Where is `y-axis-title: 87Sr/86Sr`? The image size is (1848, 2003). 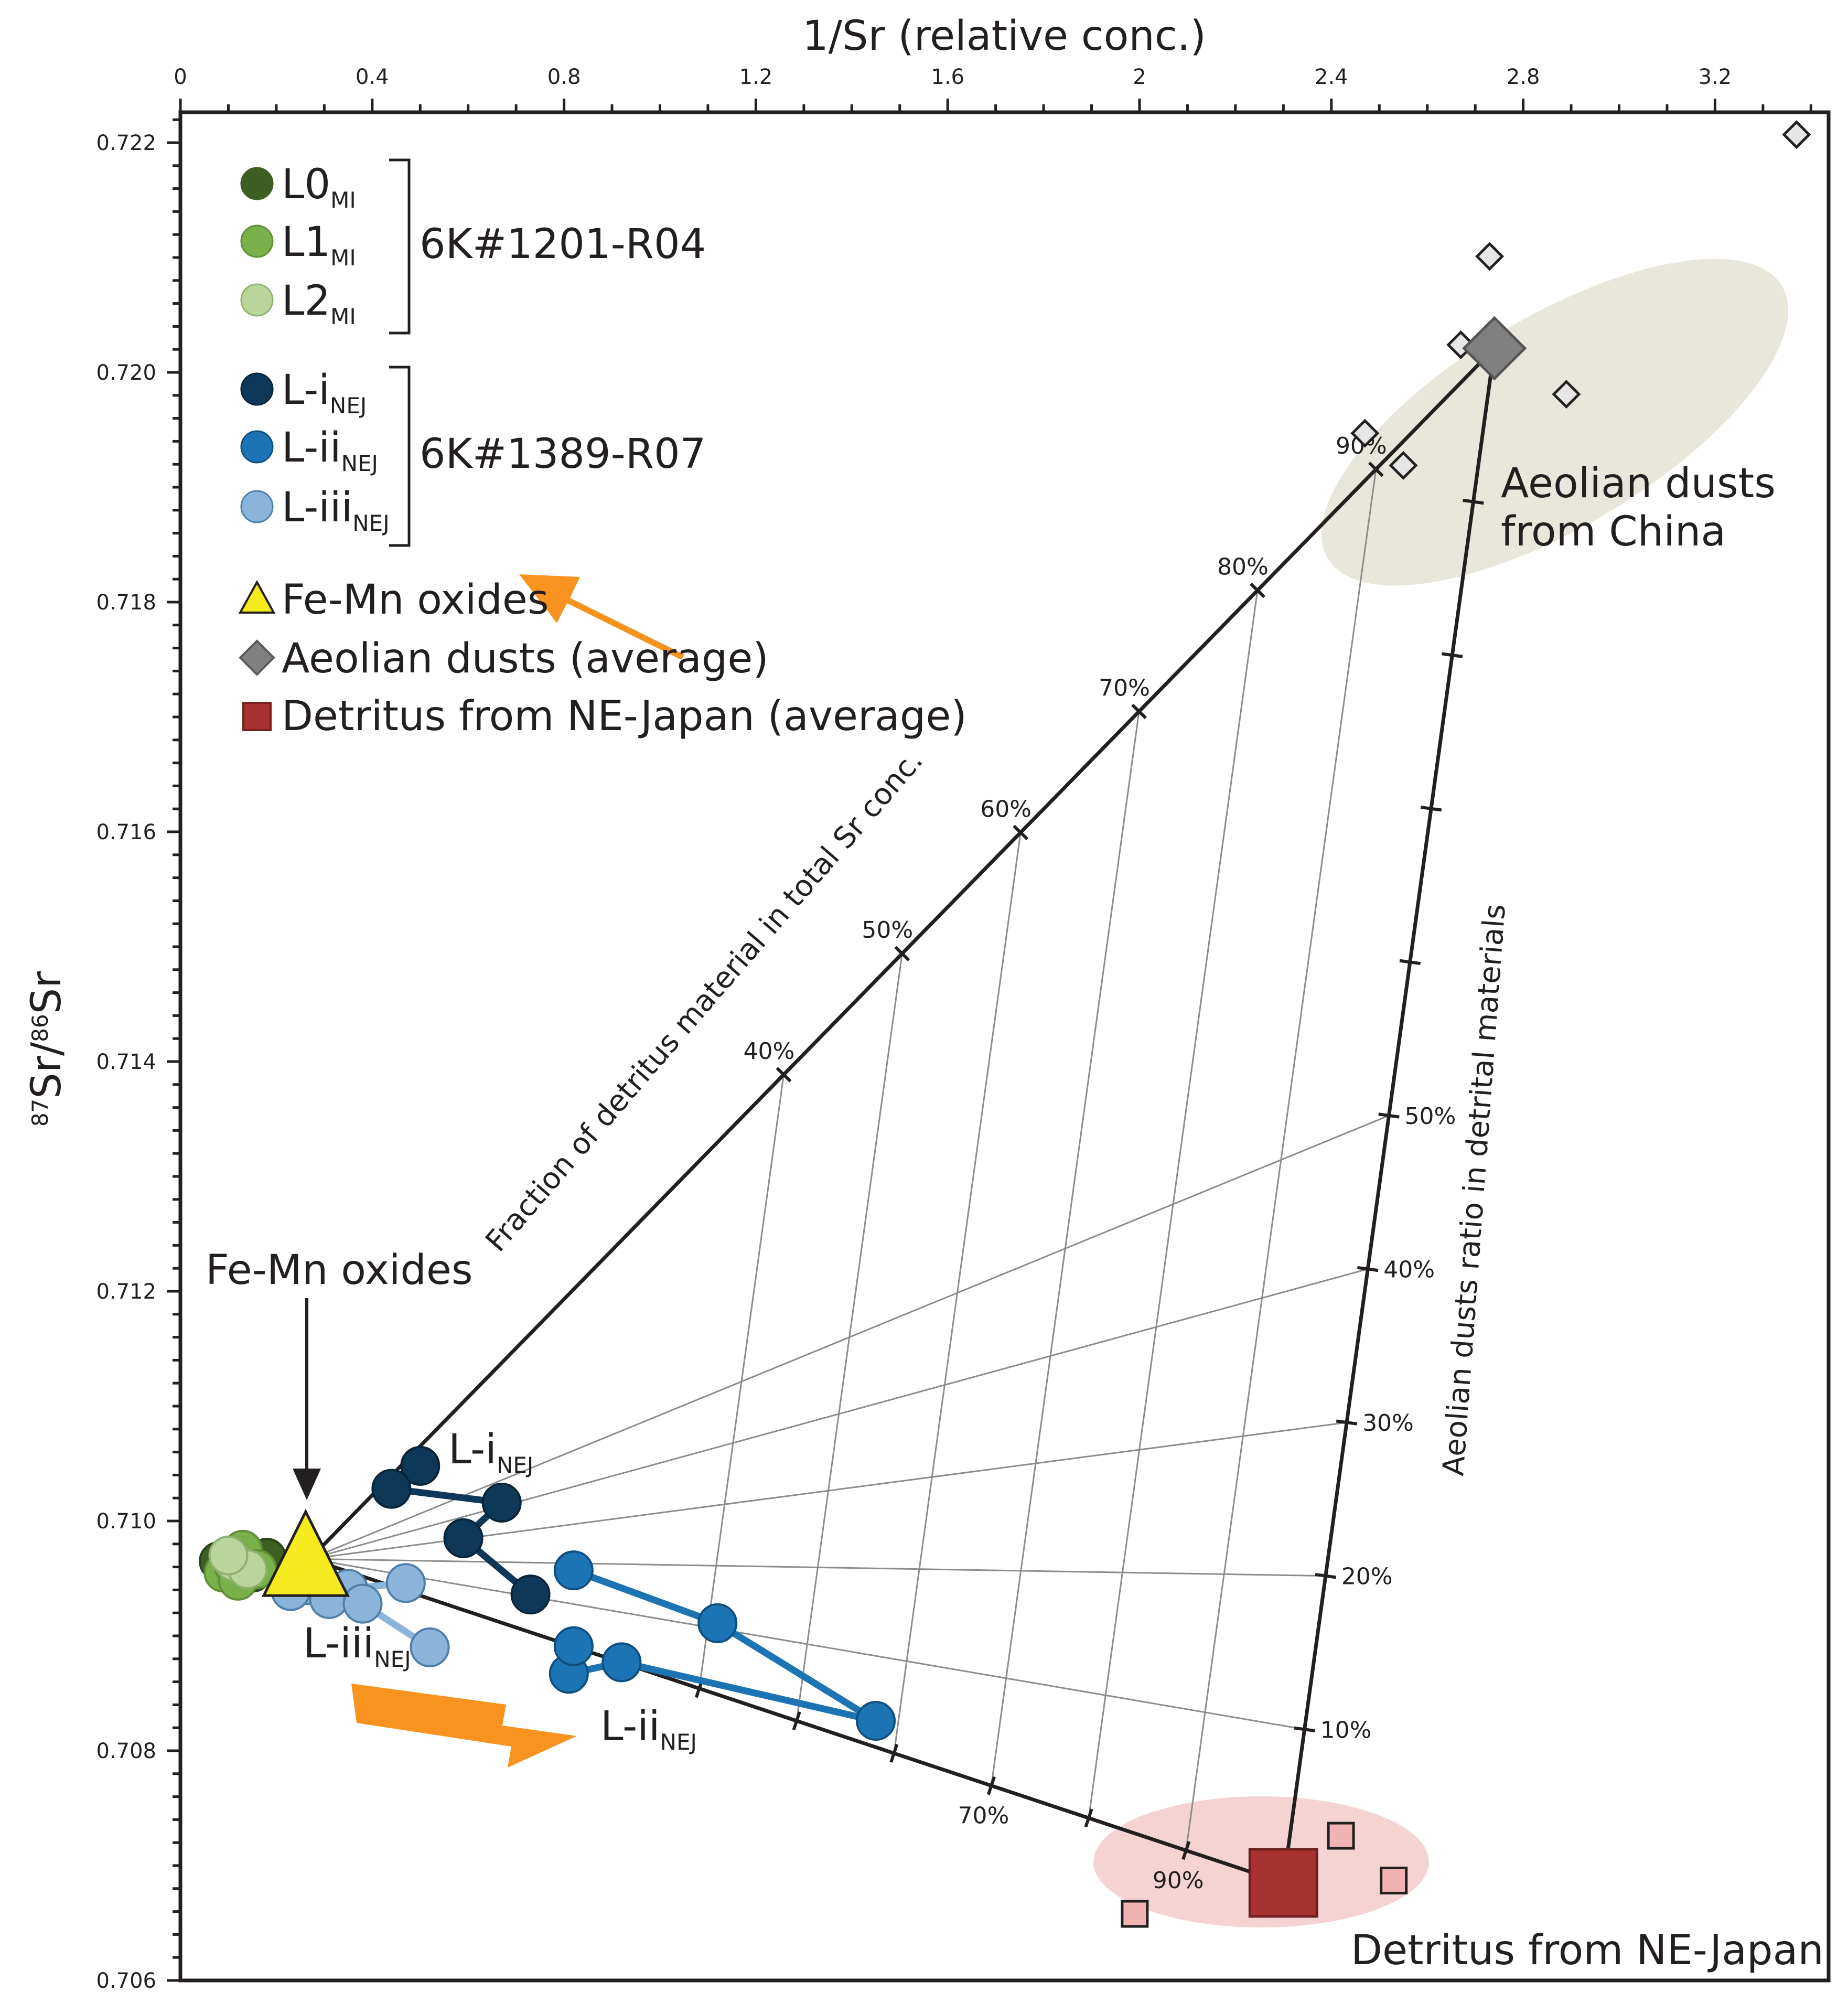 y-axis-title: 87Sr/86Sr is located at coordinates (46, 1049).